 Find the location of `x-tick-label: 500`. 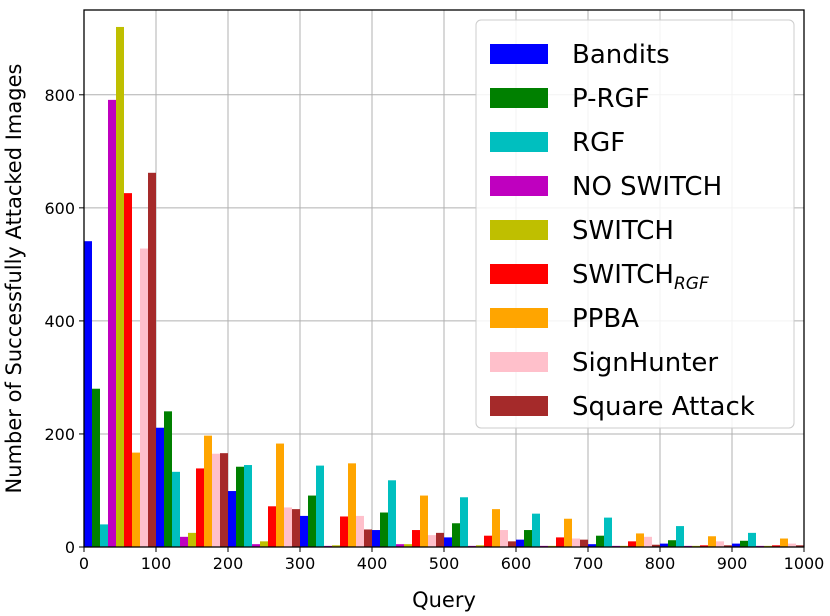

x-tick-label: 500 is located at coordinates (444, 563).